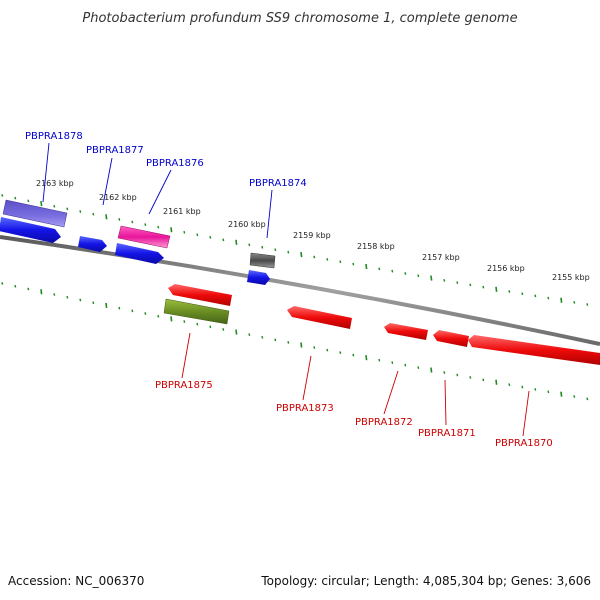 The width and height of the screenshot is (600, 600). I want to click on gene-label-PBPRA1873: PBPRA1873, so click(305, 408).